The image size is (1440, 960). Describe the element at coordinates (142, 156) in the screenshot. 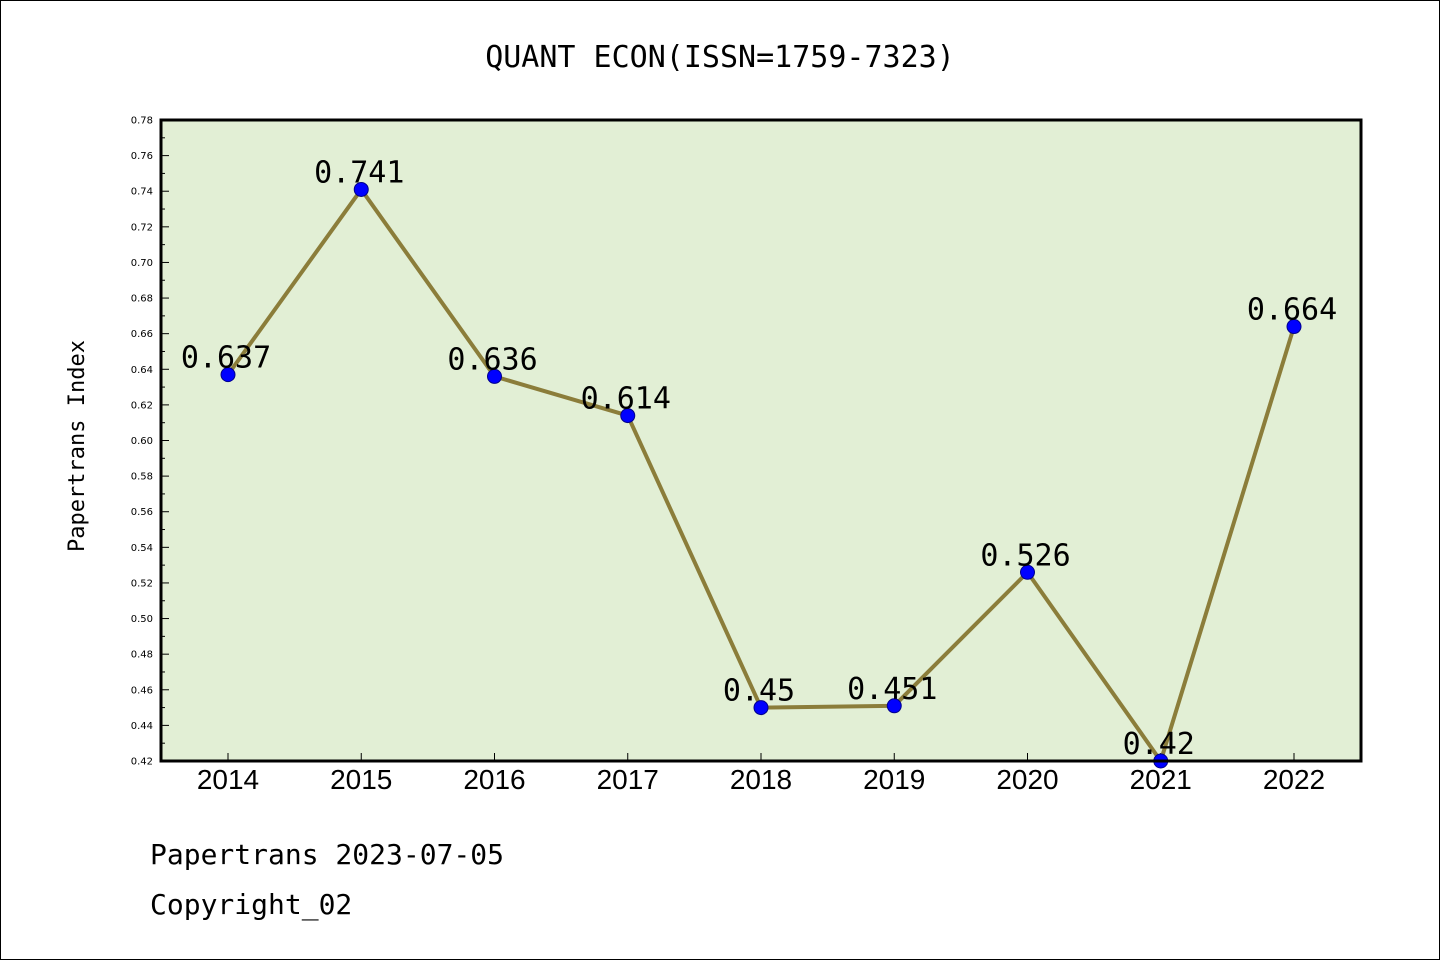

I see `y-tick-label: 0.76` at that location.